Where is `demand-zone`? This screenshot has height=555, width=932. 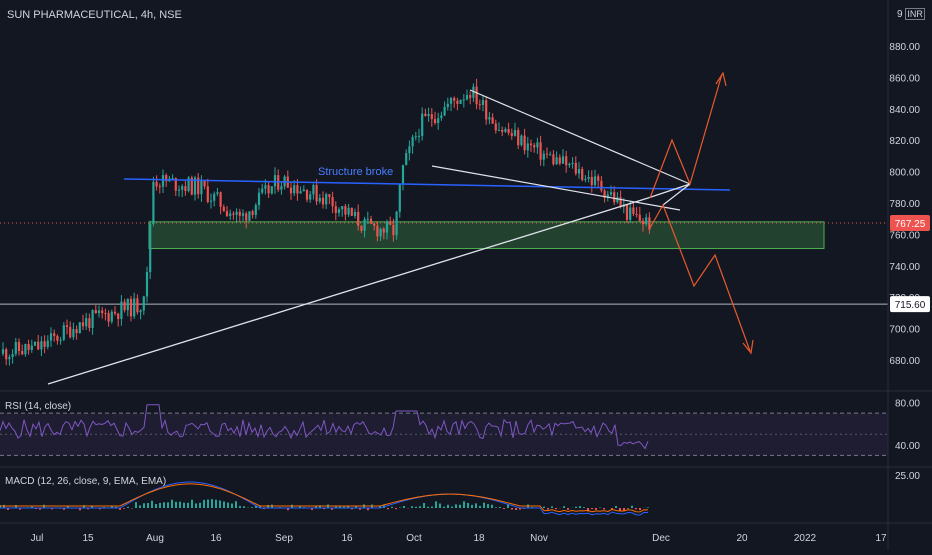
demand-zone is located at coordinates (486, 235).